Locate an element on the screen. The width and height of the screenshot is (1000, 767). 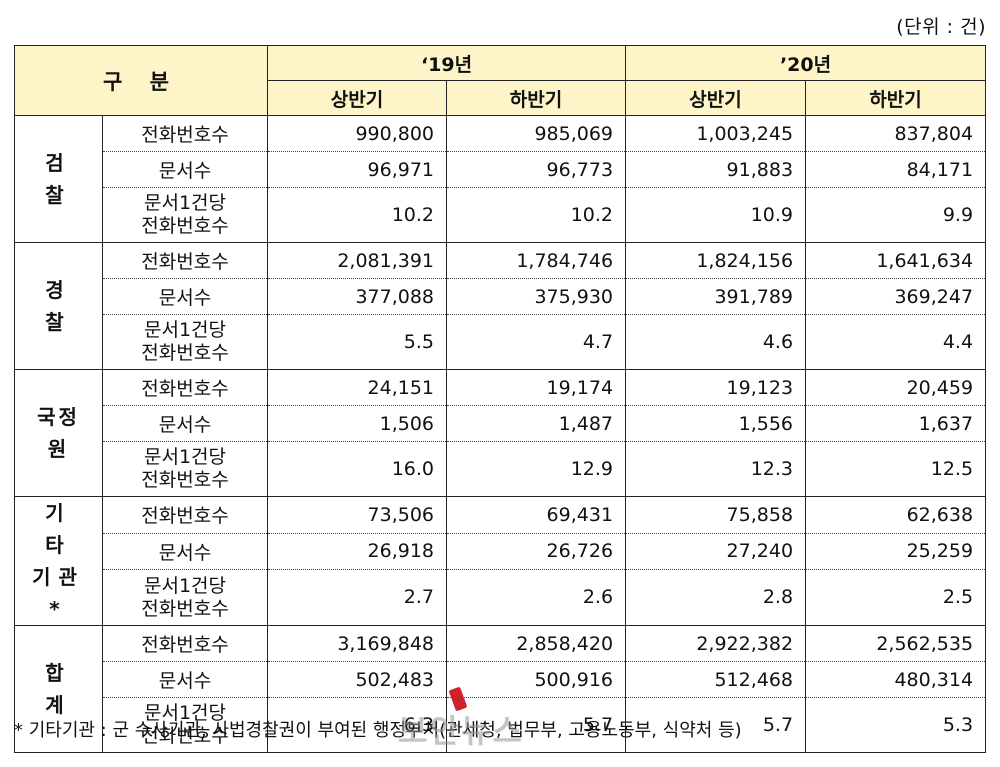
value-cell: 4.7 is located at coordinates (536, 342).